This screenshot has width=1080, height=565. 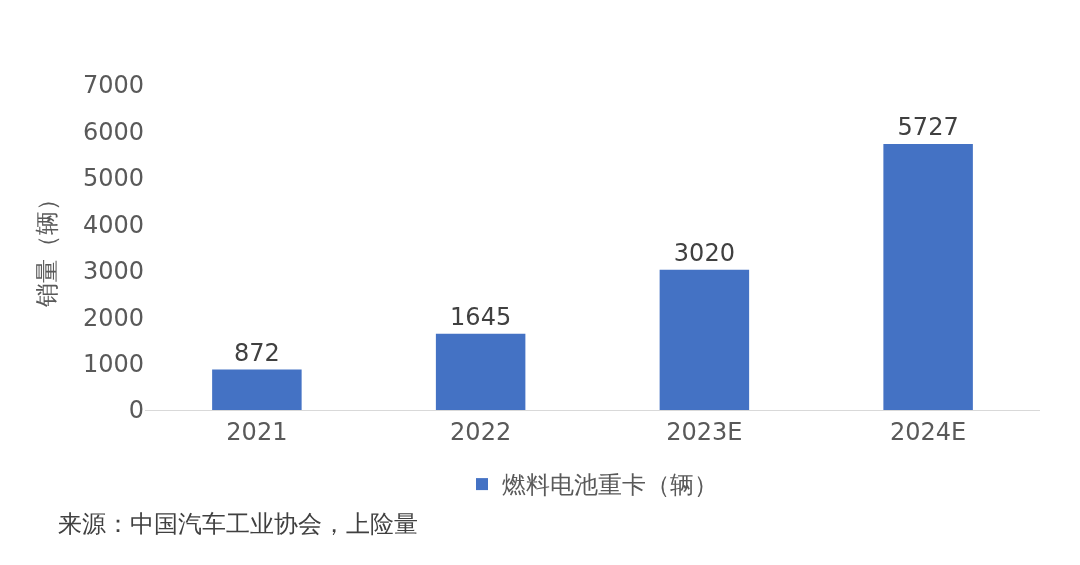 I want to click on y-tick-label: 5000, so click(x=113, y=178).